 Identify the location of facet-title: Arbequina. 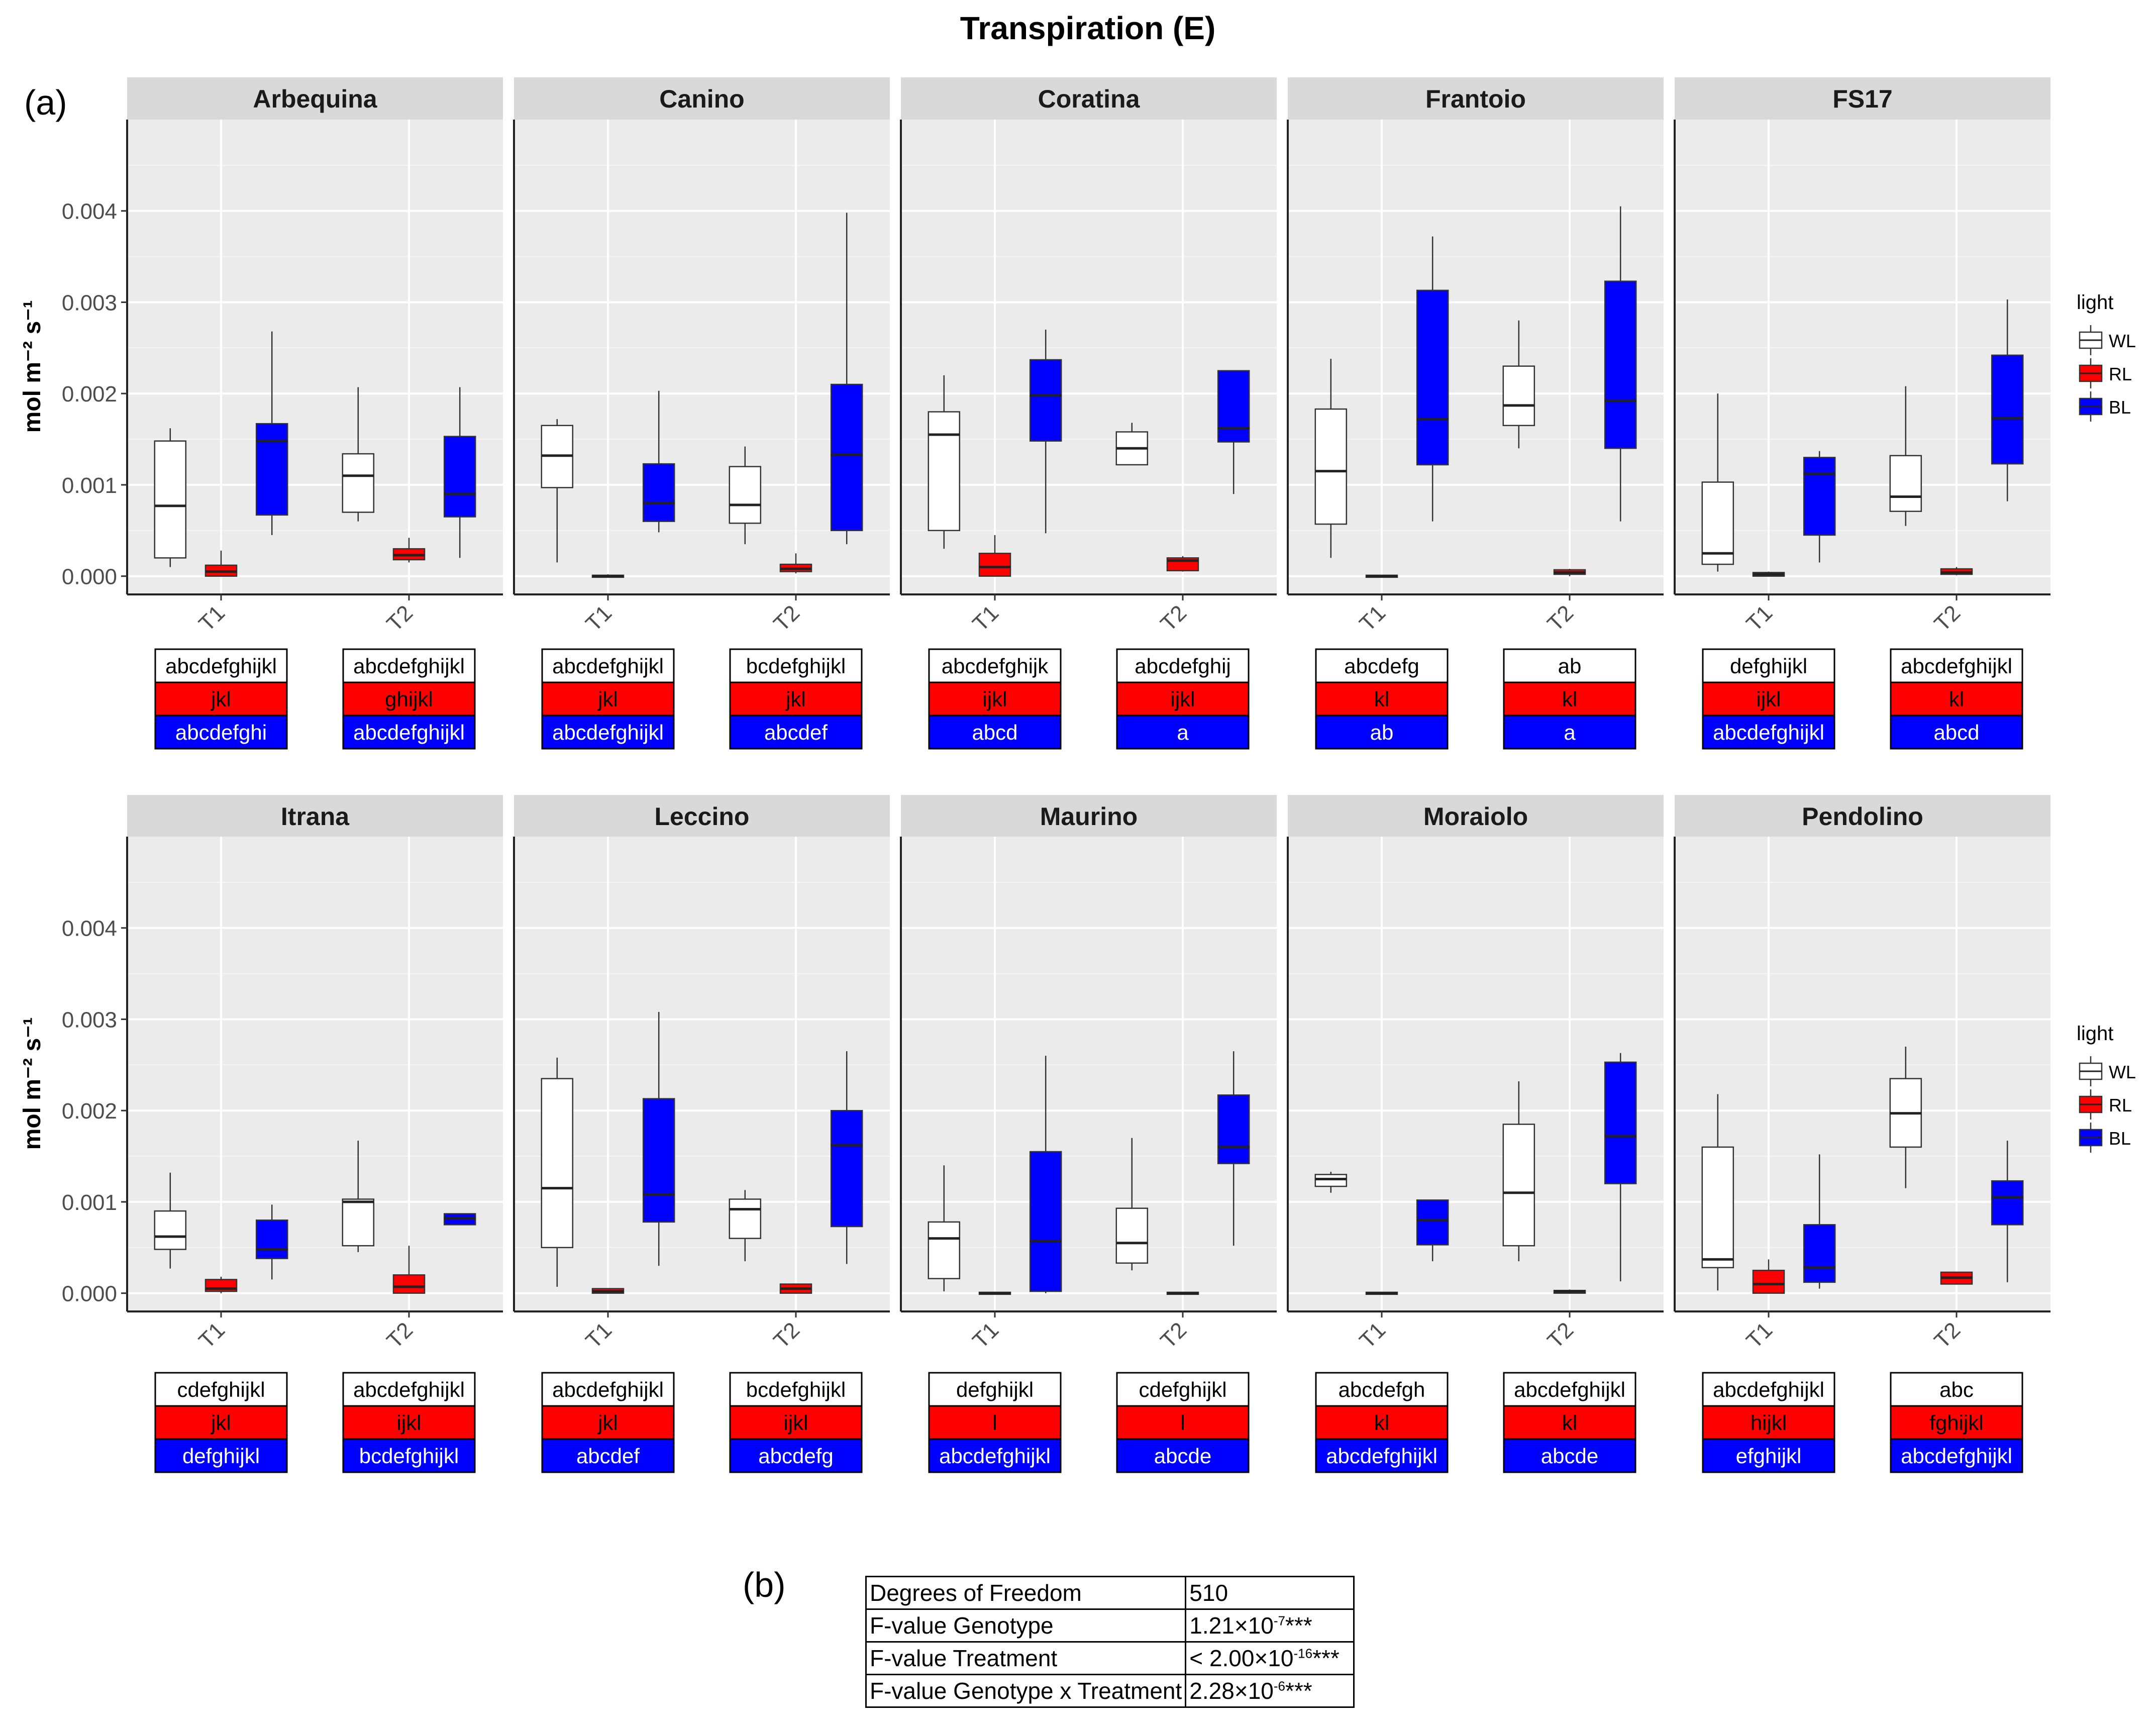
(315, 99).